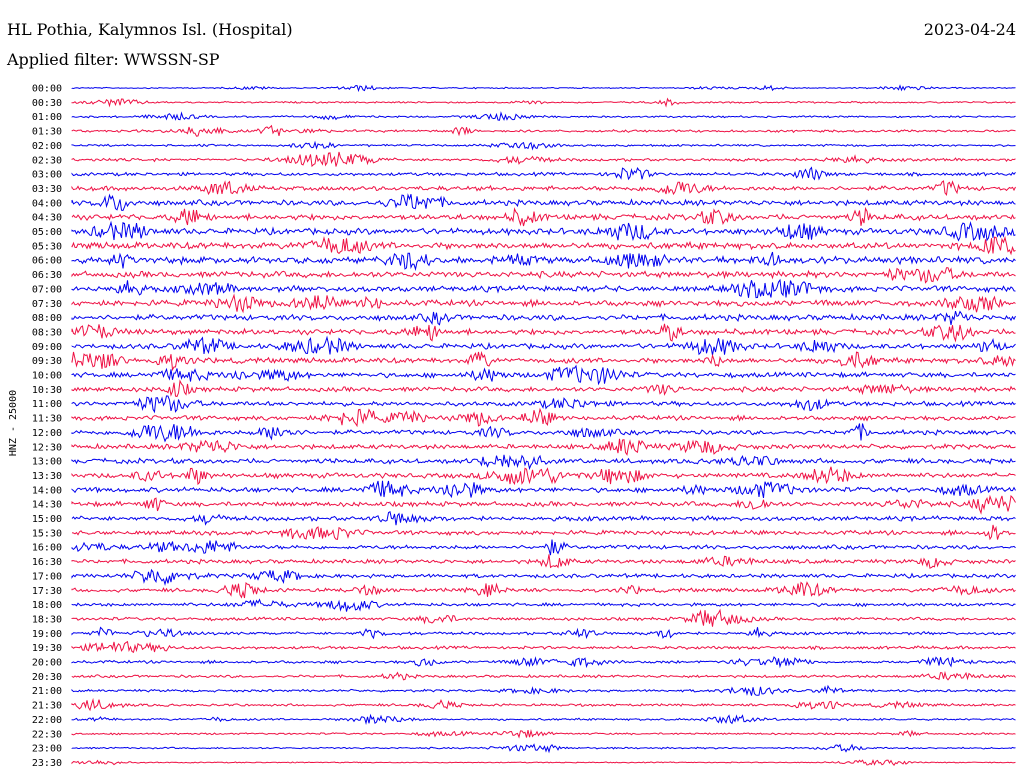 The height and width of the screenshot is (780, 1024). What do you see at coordinates (47, 519) in the screenshot?
I see `time-label: 15:00` at bounding box center [47, 519].